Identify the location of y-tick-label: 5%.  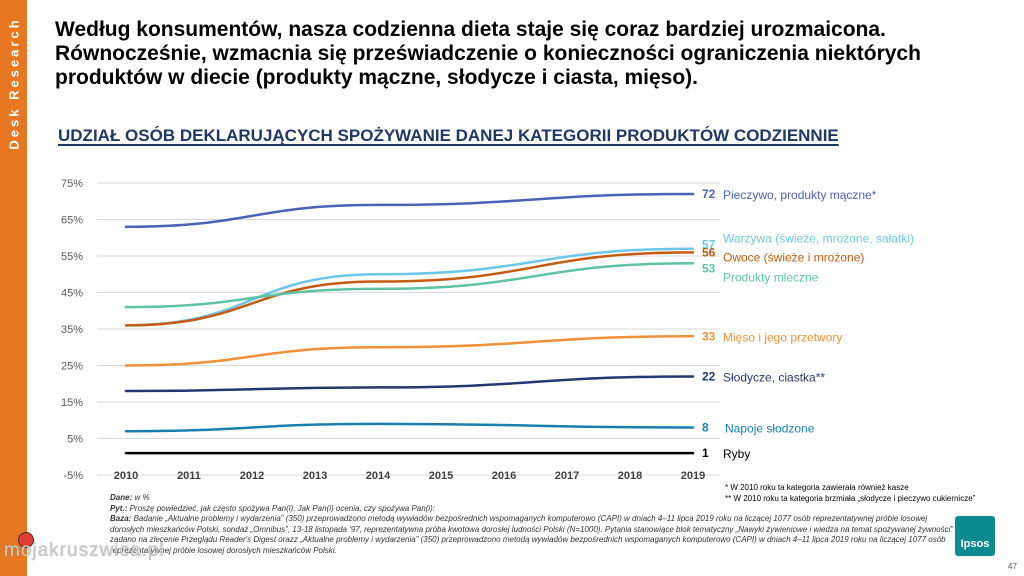
(75, 440).